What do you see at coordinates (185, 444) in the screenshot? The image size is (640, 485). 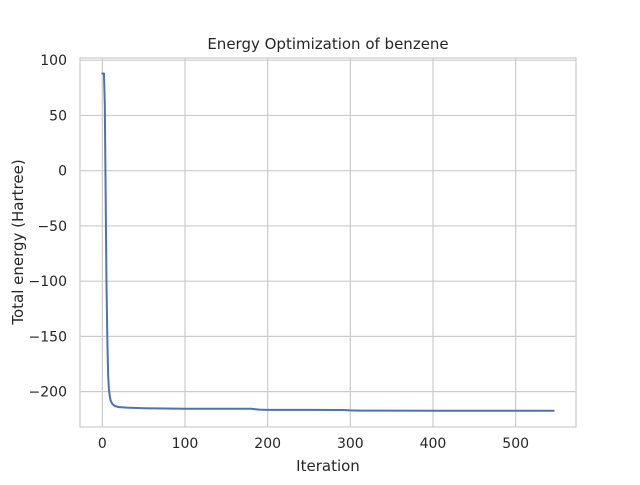 I see `x-tick-label: 100` at bounding box center [185, 444].